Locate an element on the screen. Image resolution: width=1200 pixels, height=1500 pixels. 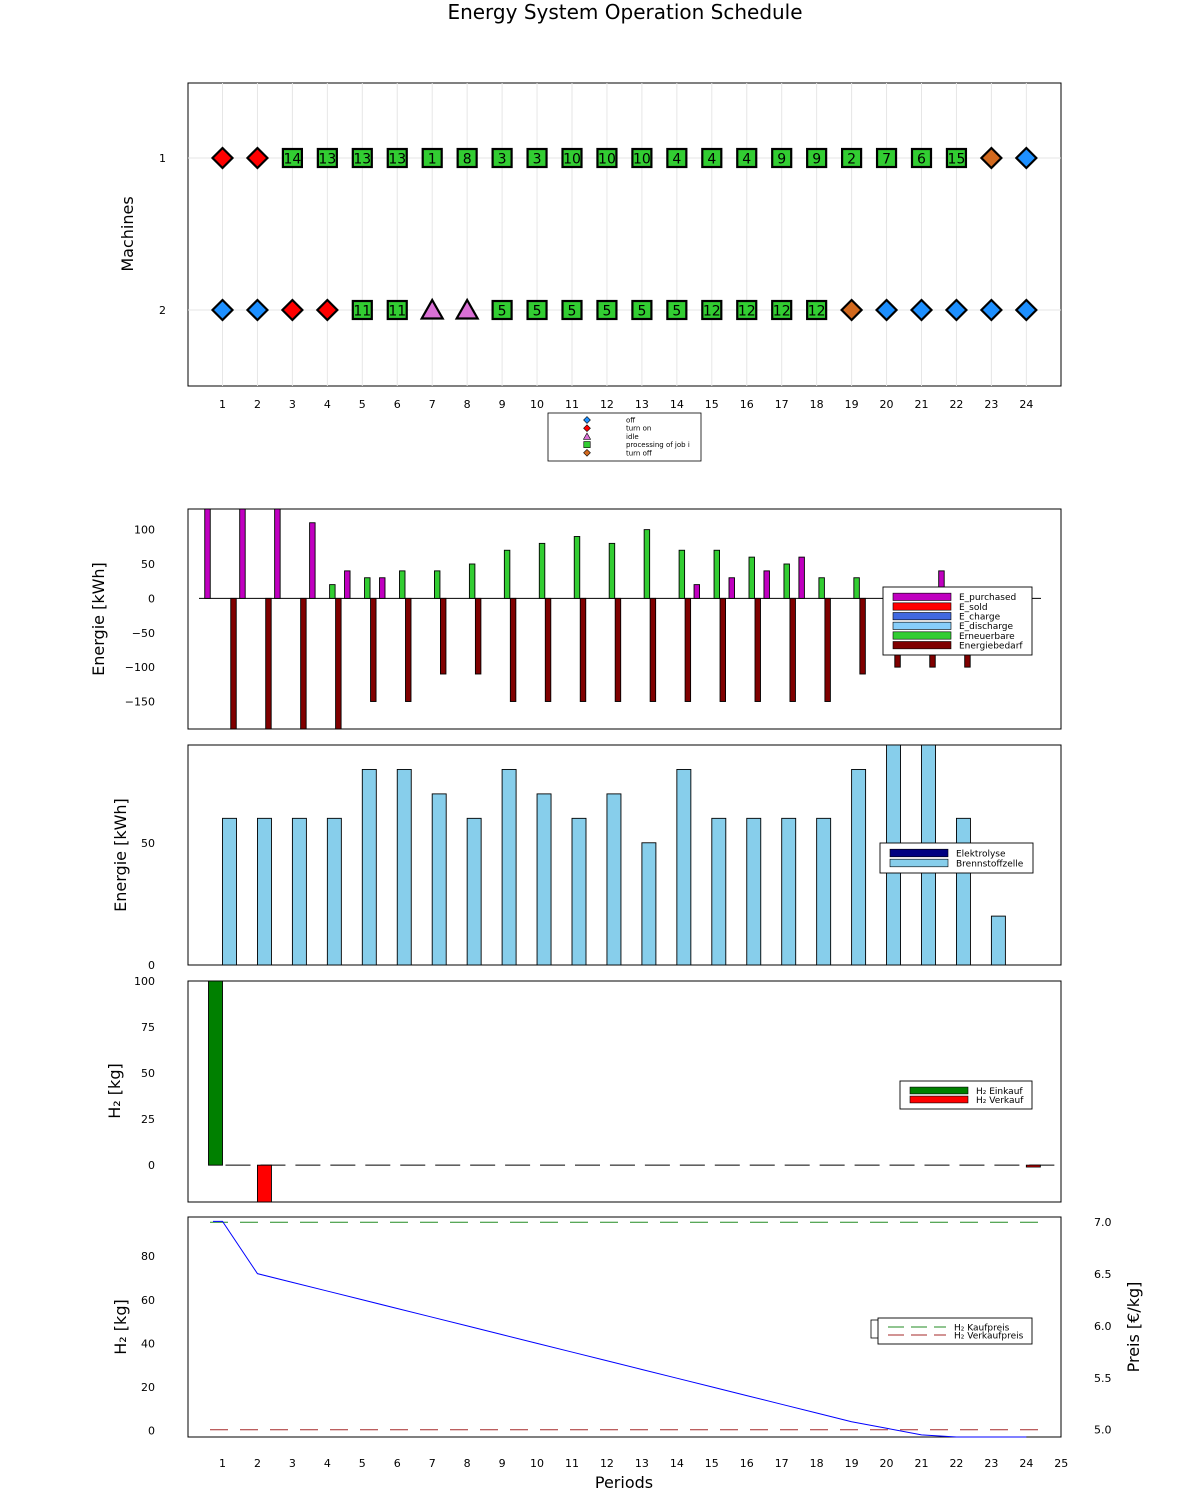
h2-trade-y-tick-label: 75 is located at coordinates (148, 1027).